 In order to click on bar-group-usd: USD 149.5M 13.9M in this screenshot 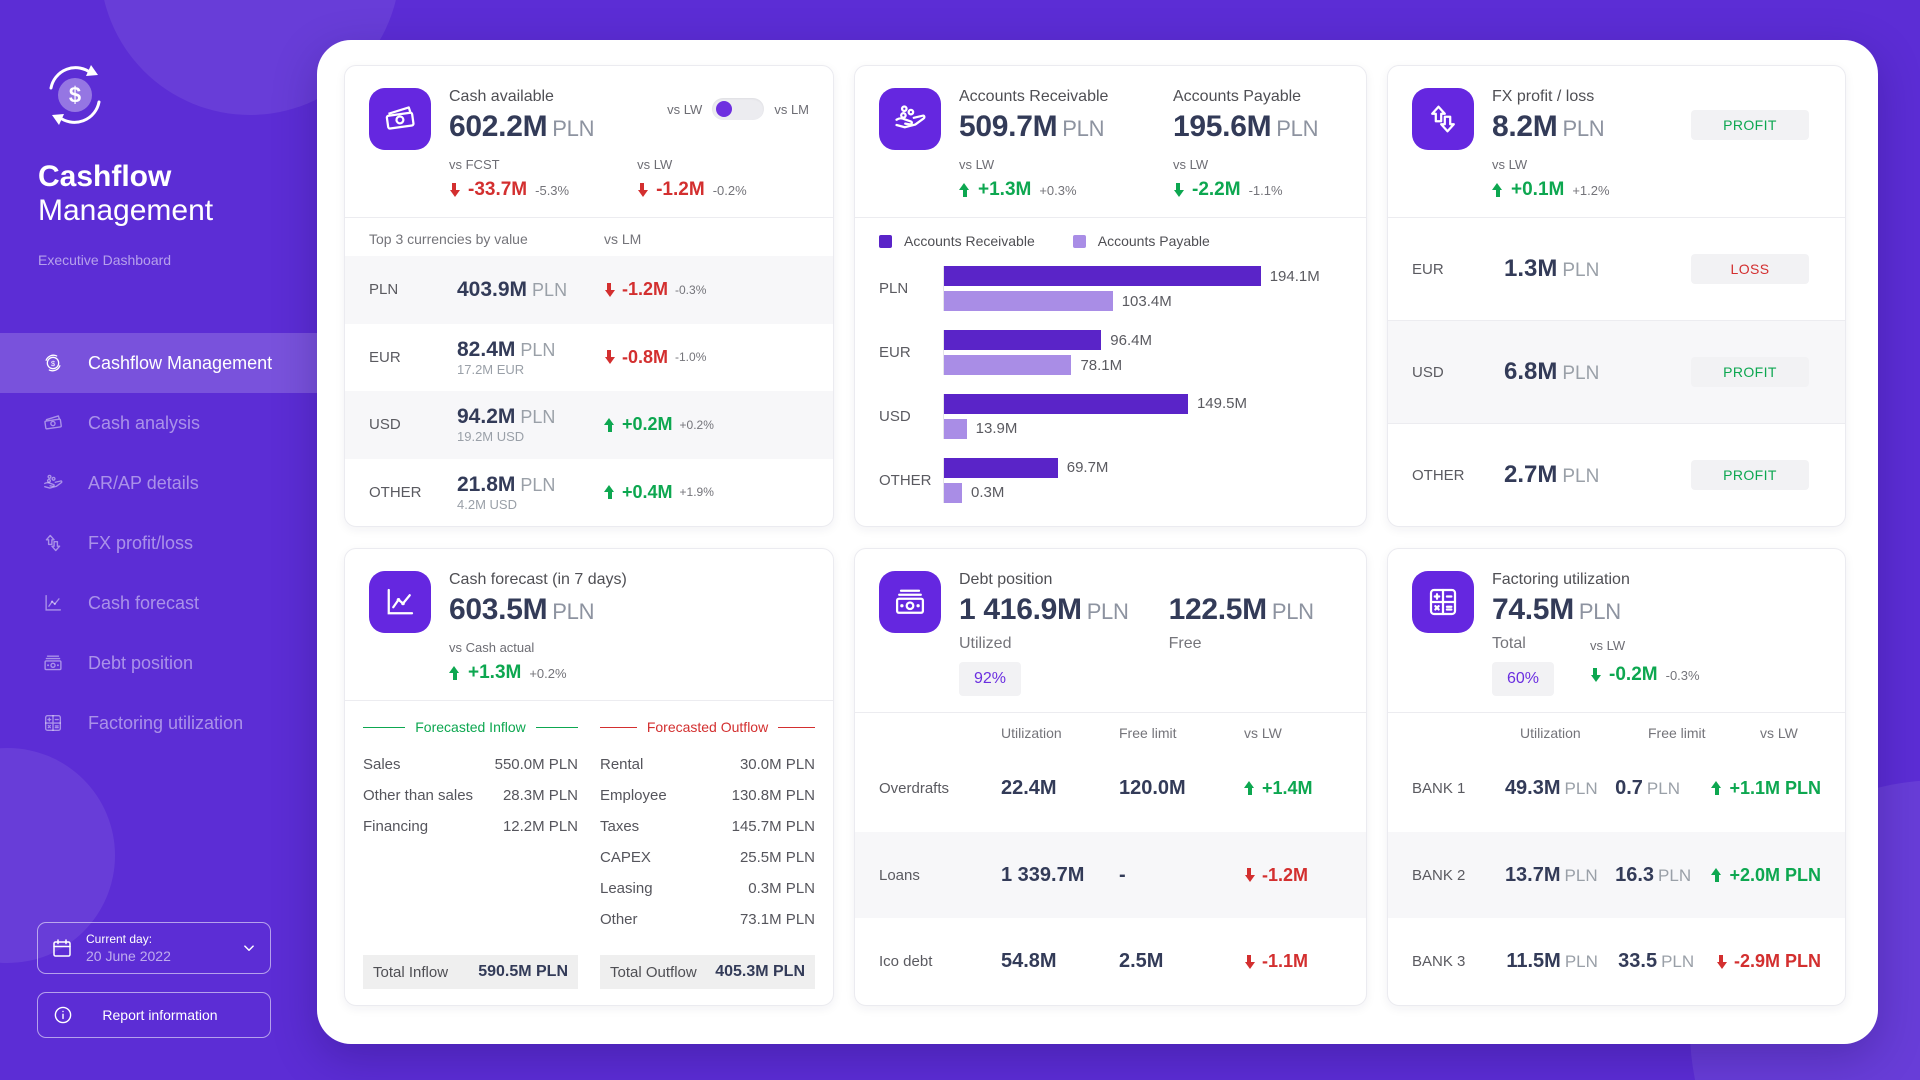, I will do `click(1110, 416)`.